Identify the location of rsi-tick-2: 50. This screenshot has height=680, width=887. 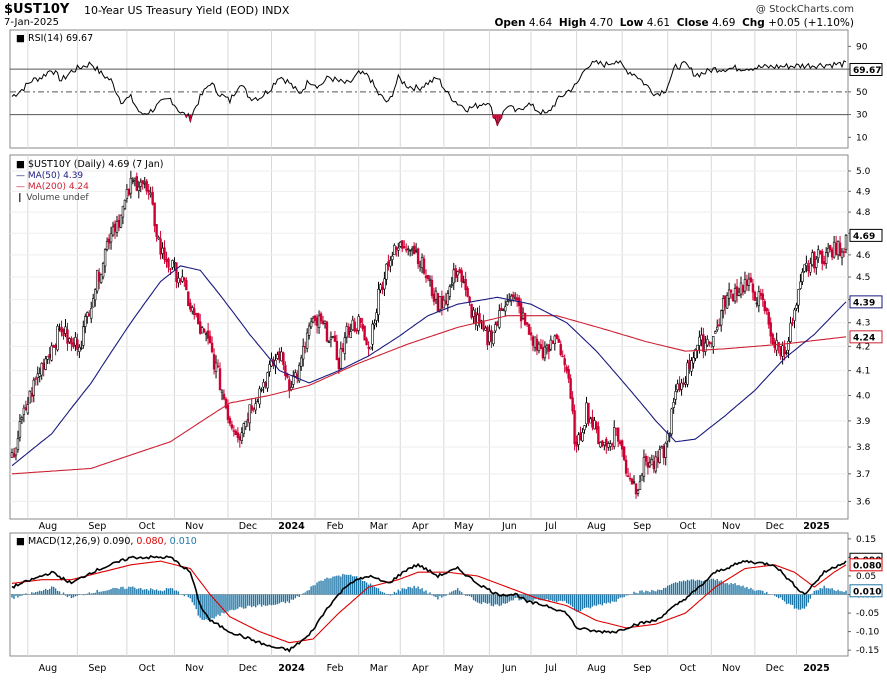
(862, 93).